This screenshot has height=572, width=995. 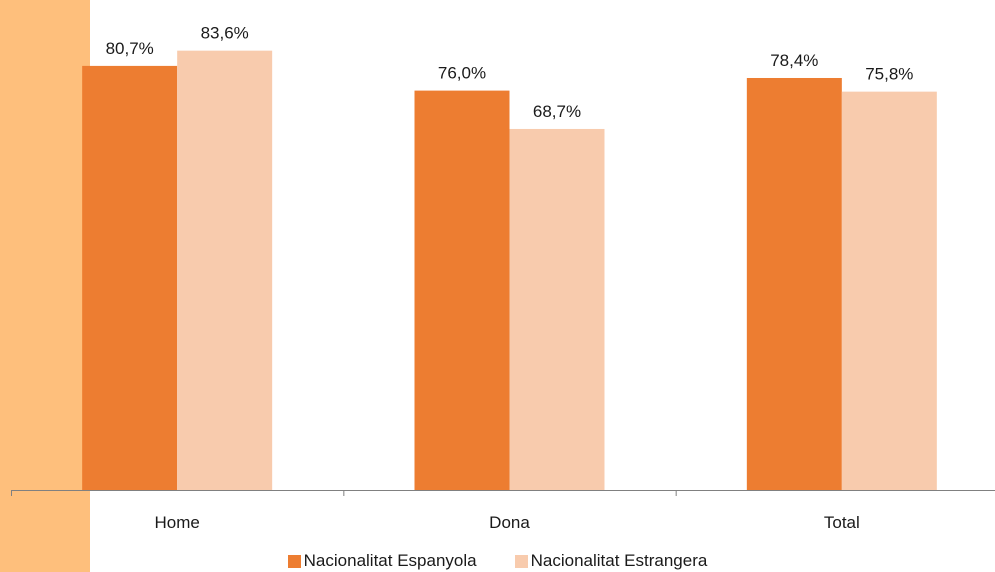 I want to click on legend-label-estrangera: Nacionalitat Estrangera, so click(x=619, y=560).